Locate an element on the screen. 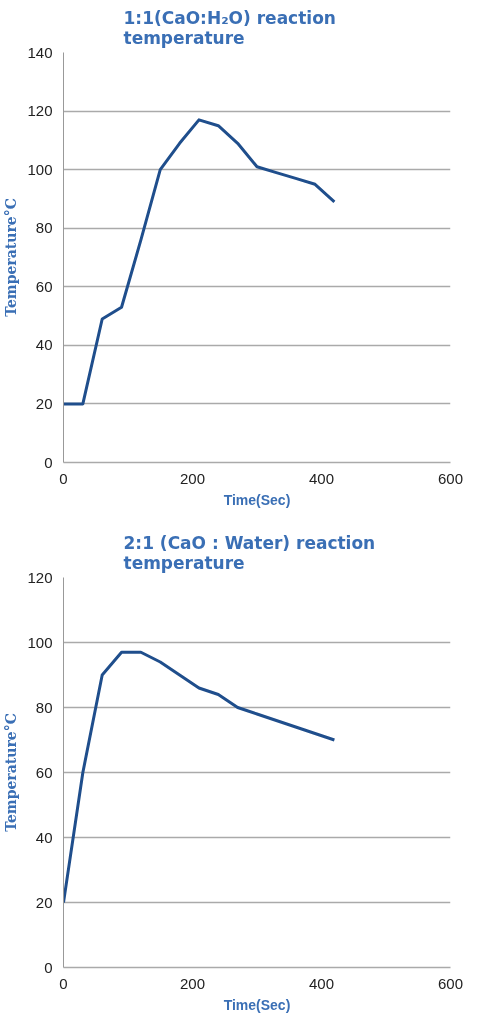 This screenshot has height=1033, width=500. y-tick-label: 140 is located at coordinates (40, 52).